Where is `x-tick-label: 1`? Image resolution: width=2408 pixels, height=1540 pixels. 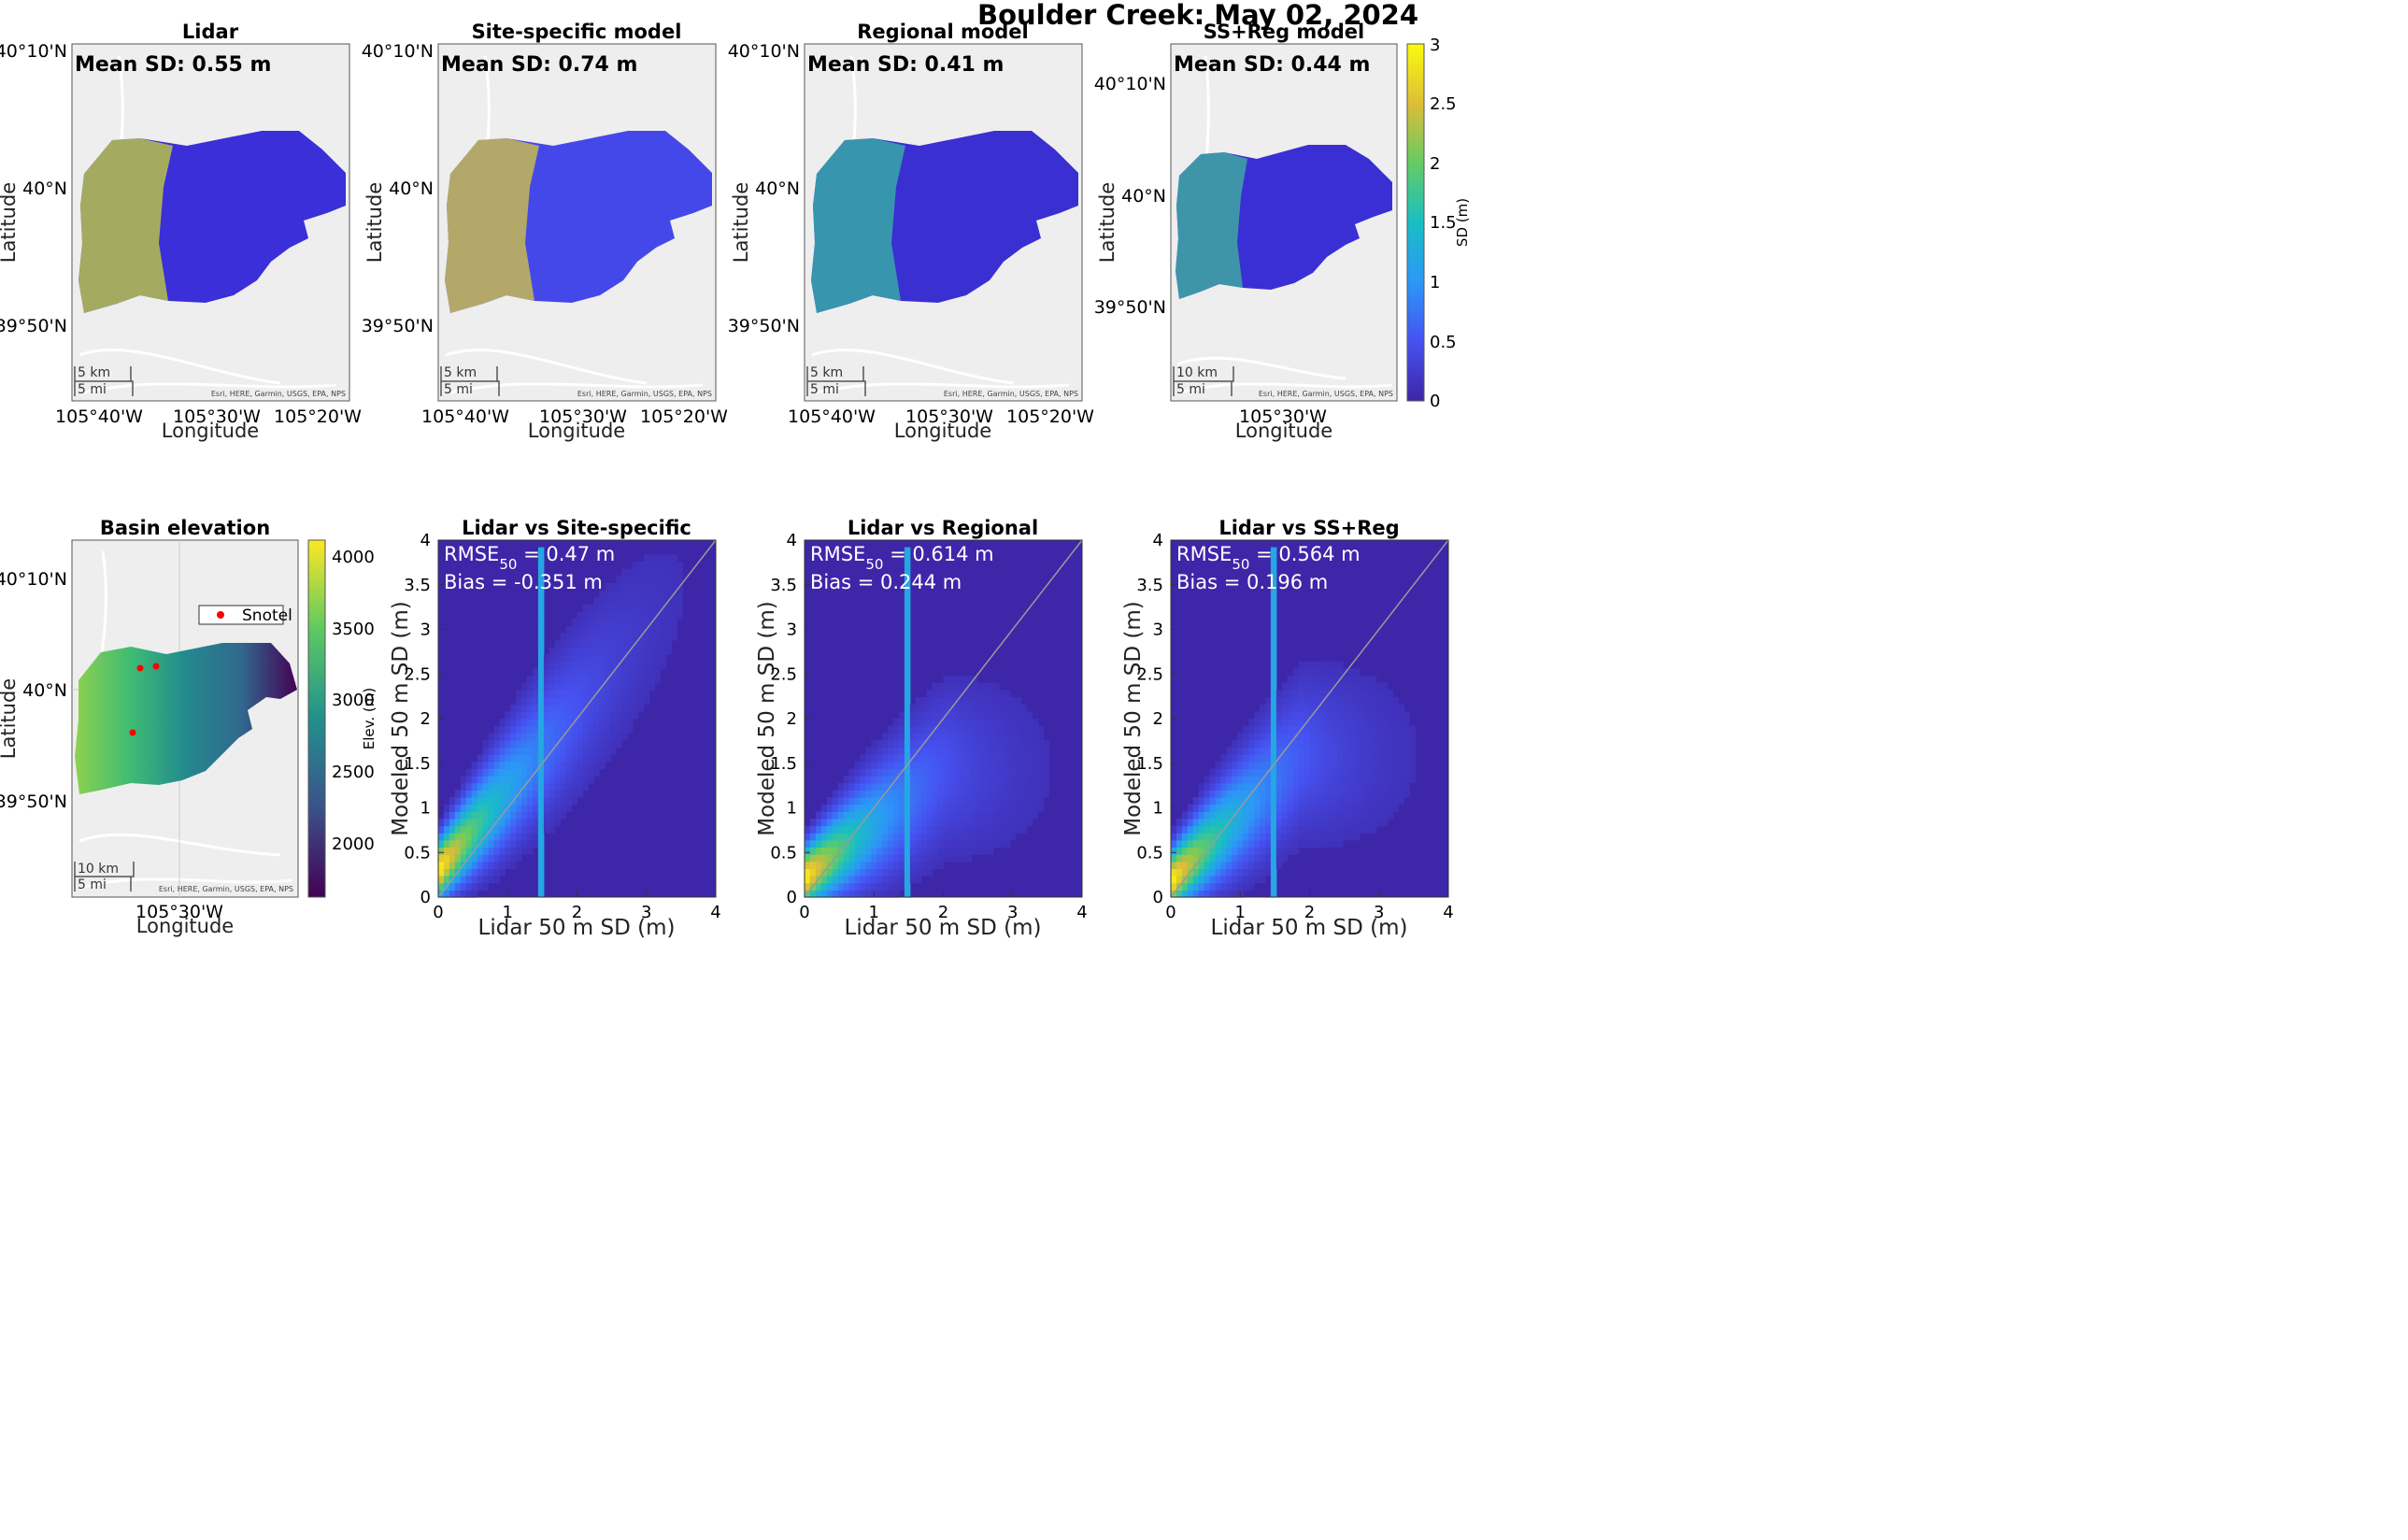 x-tick-label: 1 is located at coordinates (508, 912).